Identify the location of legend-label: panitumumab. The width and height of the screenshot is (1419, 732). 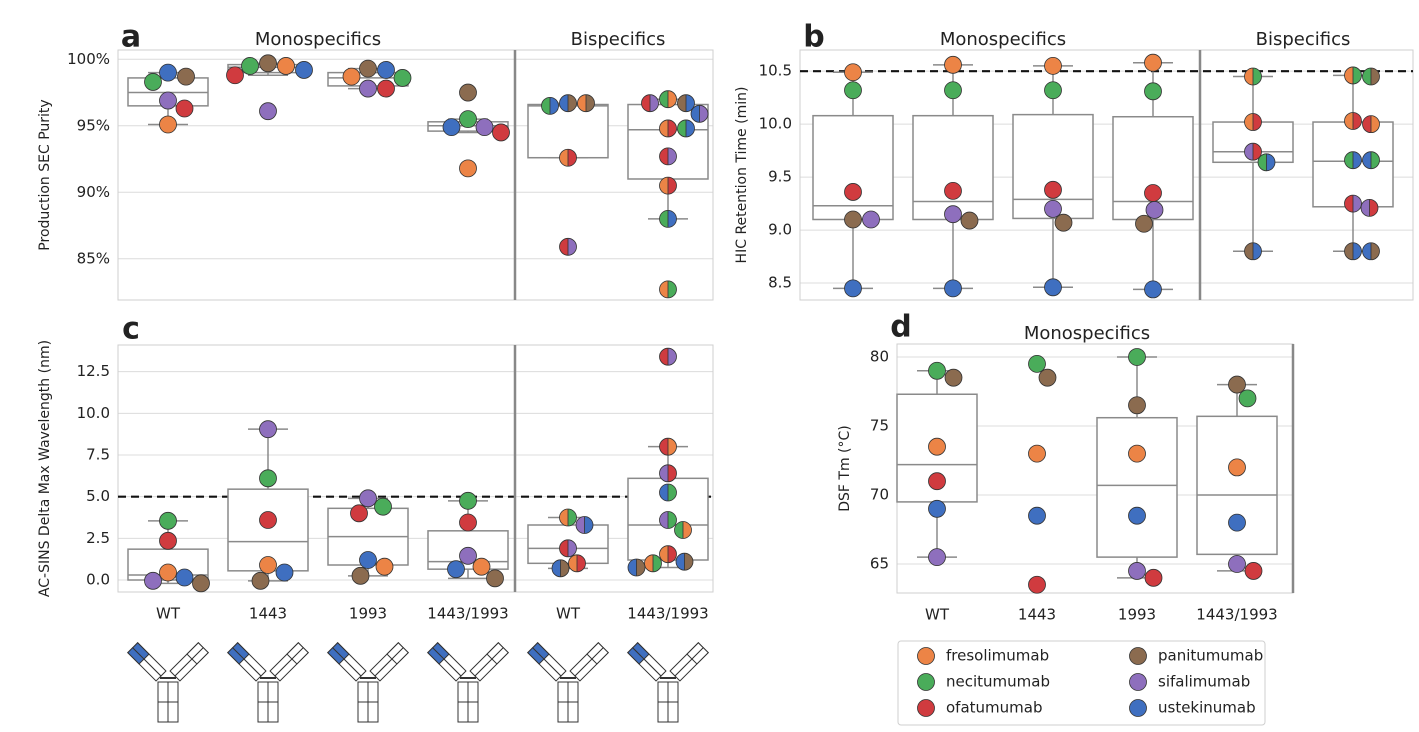
(1210, 656).